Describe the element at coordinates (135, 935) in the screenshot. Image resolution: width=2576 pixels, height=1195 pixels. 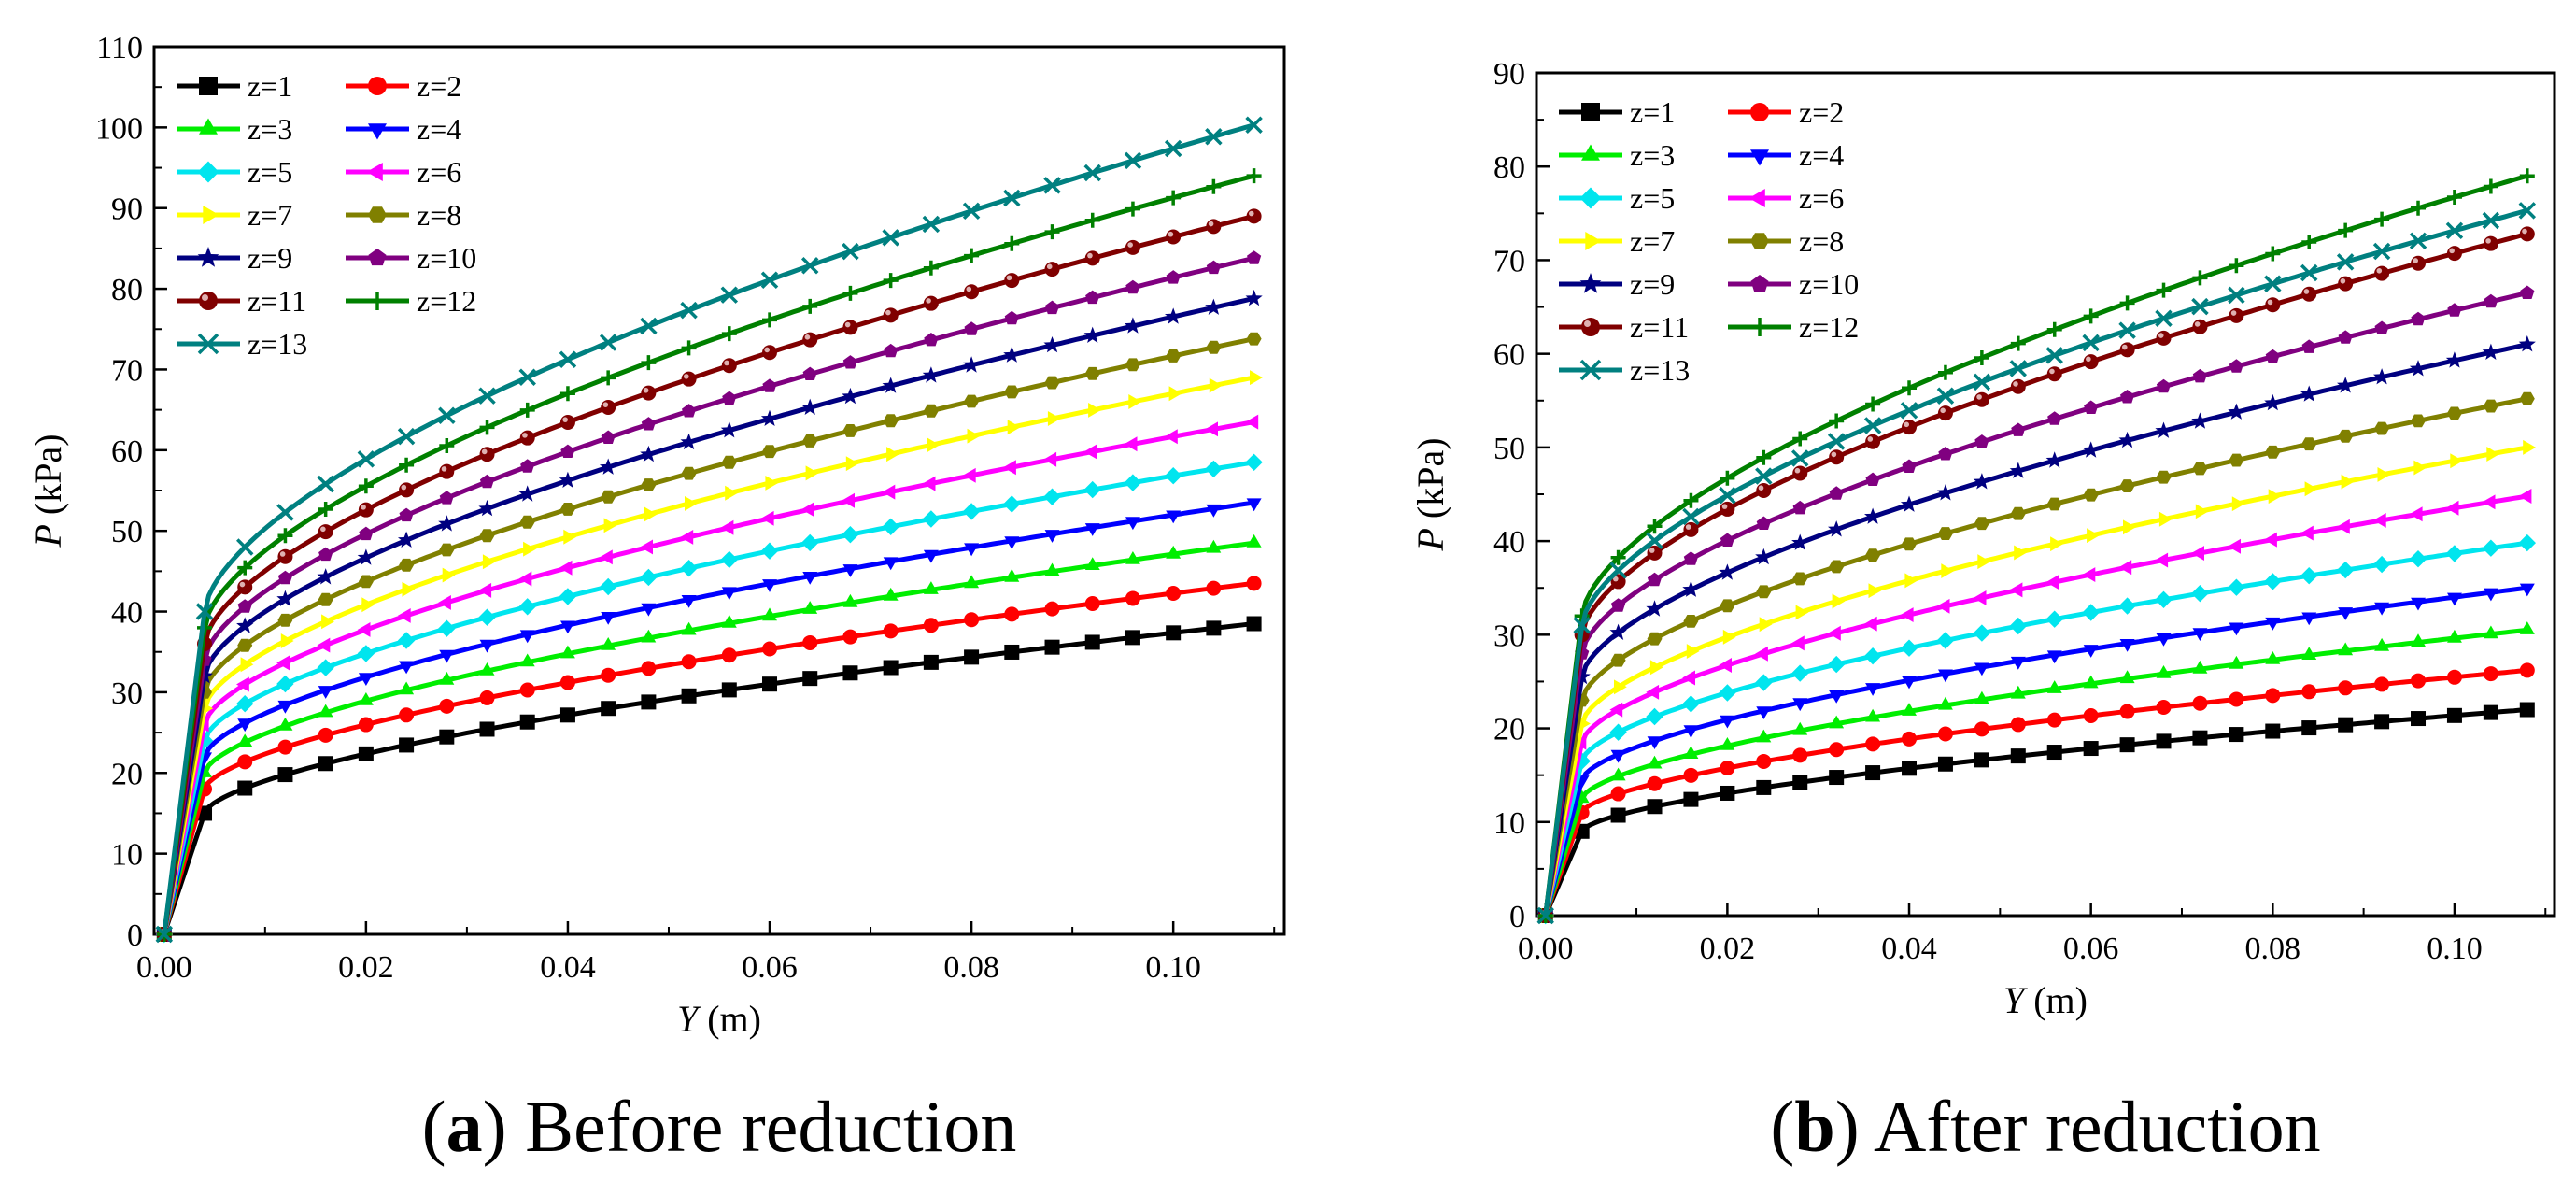
I see `y-tick-label: 0` at that location.